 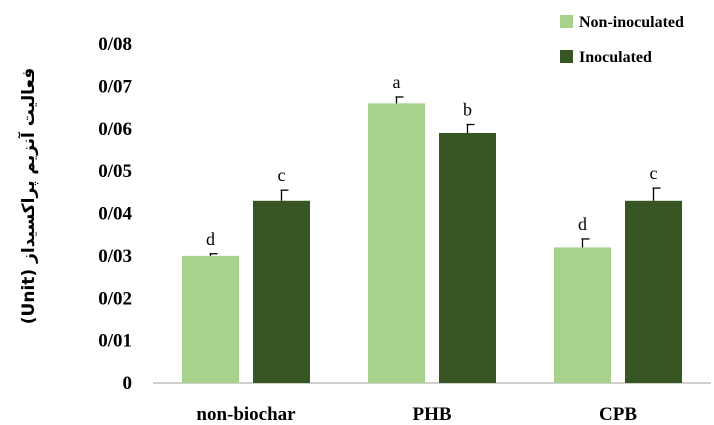 I want to click on legend: Non-inoculated Inoculated, so click(x=622, y=40).